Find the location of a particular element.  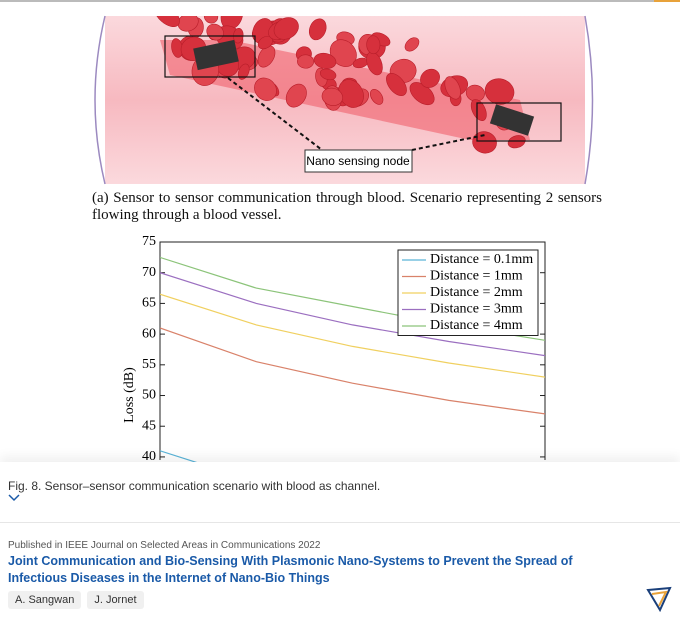

y-tick-label: 65 is located at coordinates (149, 303).